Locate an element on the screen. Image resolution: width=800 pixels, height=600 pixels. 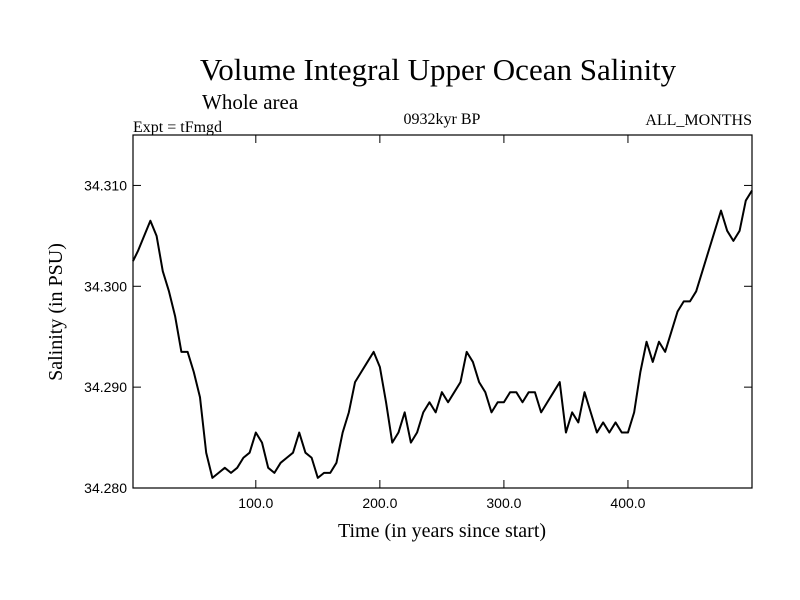
x-tick-label: 300.0 is located at coordinates (503, 503).